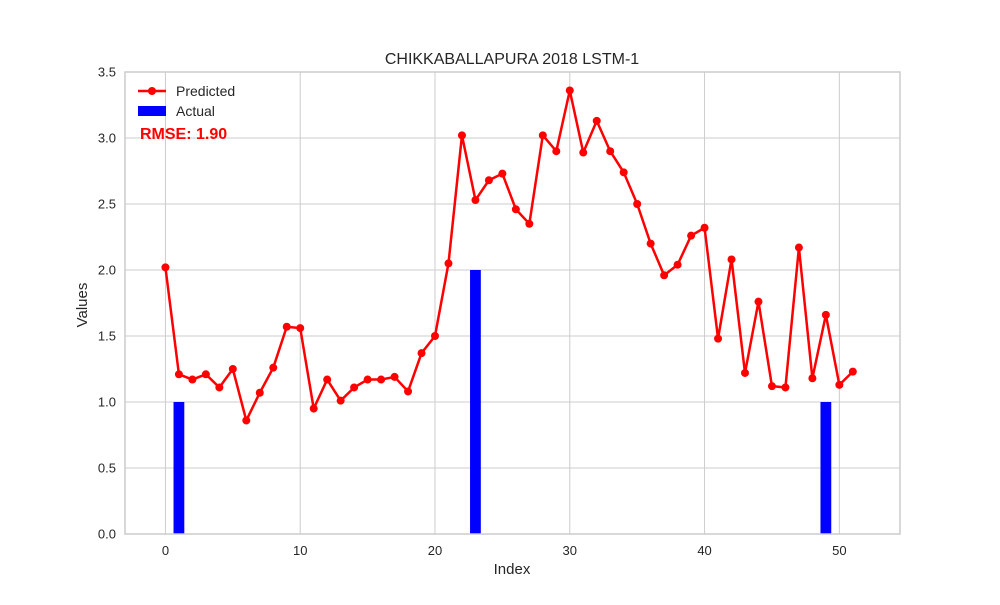 The height and width of the screenshot is (605, 1000). Describe the element at coordinates (300, 550) in the screenshot. I see `x-tick-label: 10` at that location.